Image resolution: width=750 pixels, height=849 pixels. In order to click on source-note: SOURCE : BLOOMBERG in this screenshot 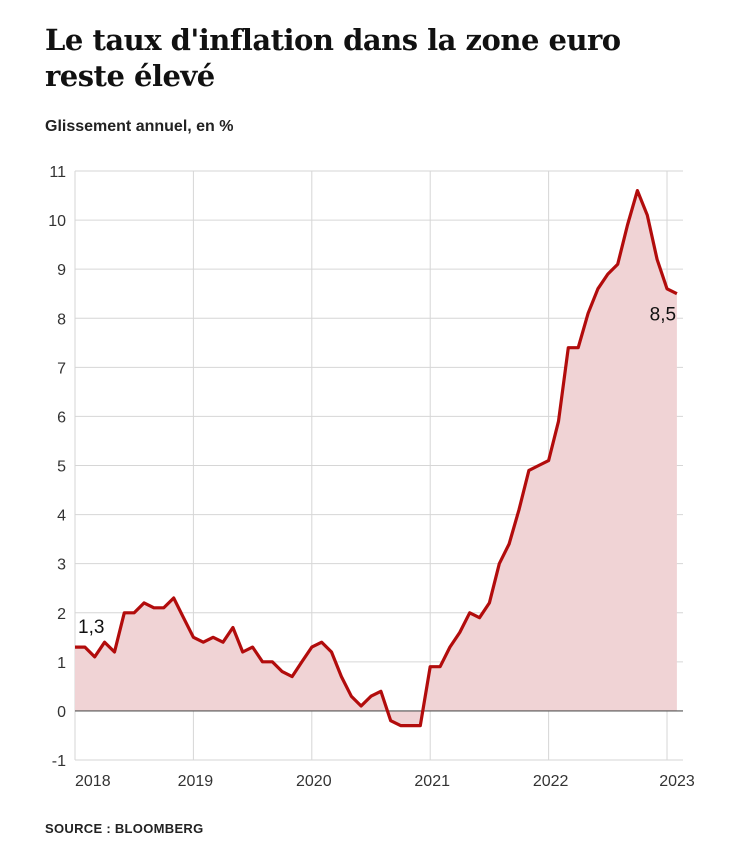, I will do `click(124, 828)`.